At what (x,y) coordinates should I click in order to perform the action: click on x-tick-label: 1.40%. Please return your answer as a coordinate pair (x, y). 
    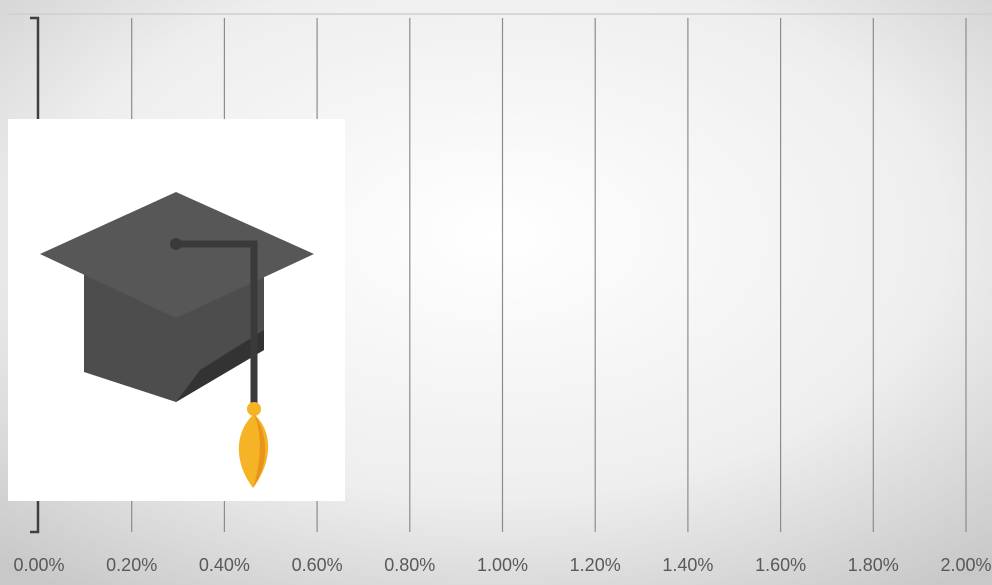
    Looking at the image, I should click on (687, 565).